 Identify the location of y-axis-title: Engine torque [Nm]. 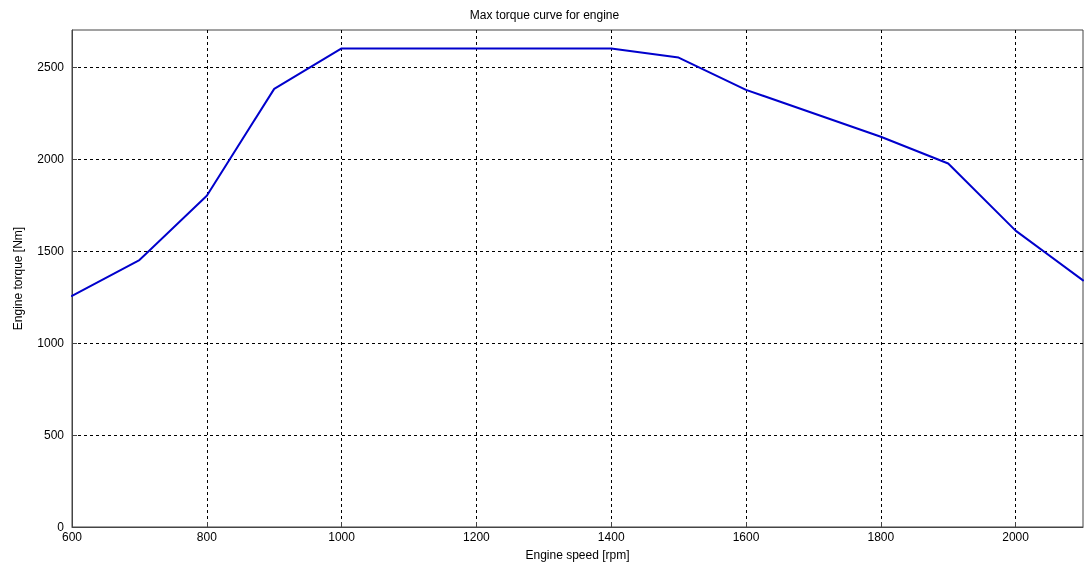
(18, 278).